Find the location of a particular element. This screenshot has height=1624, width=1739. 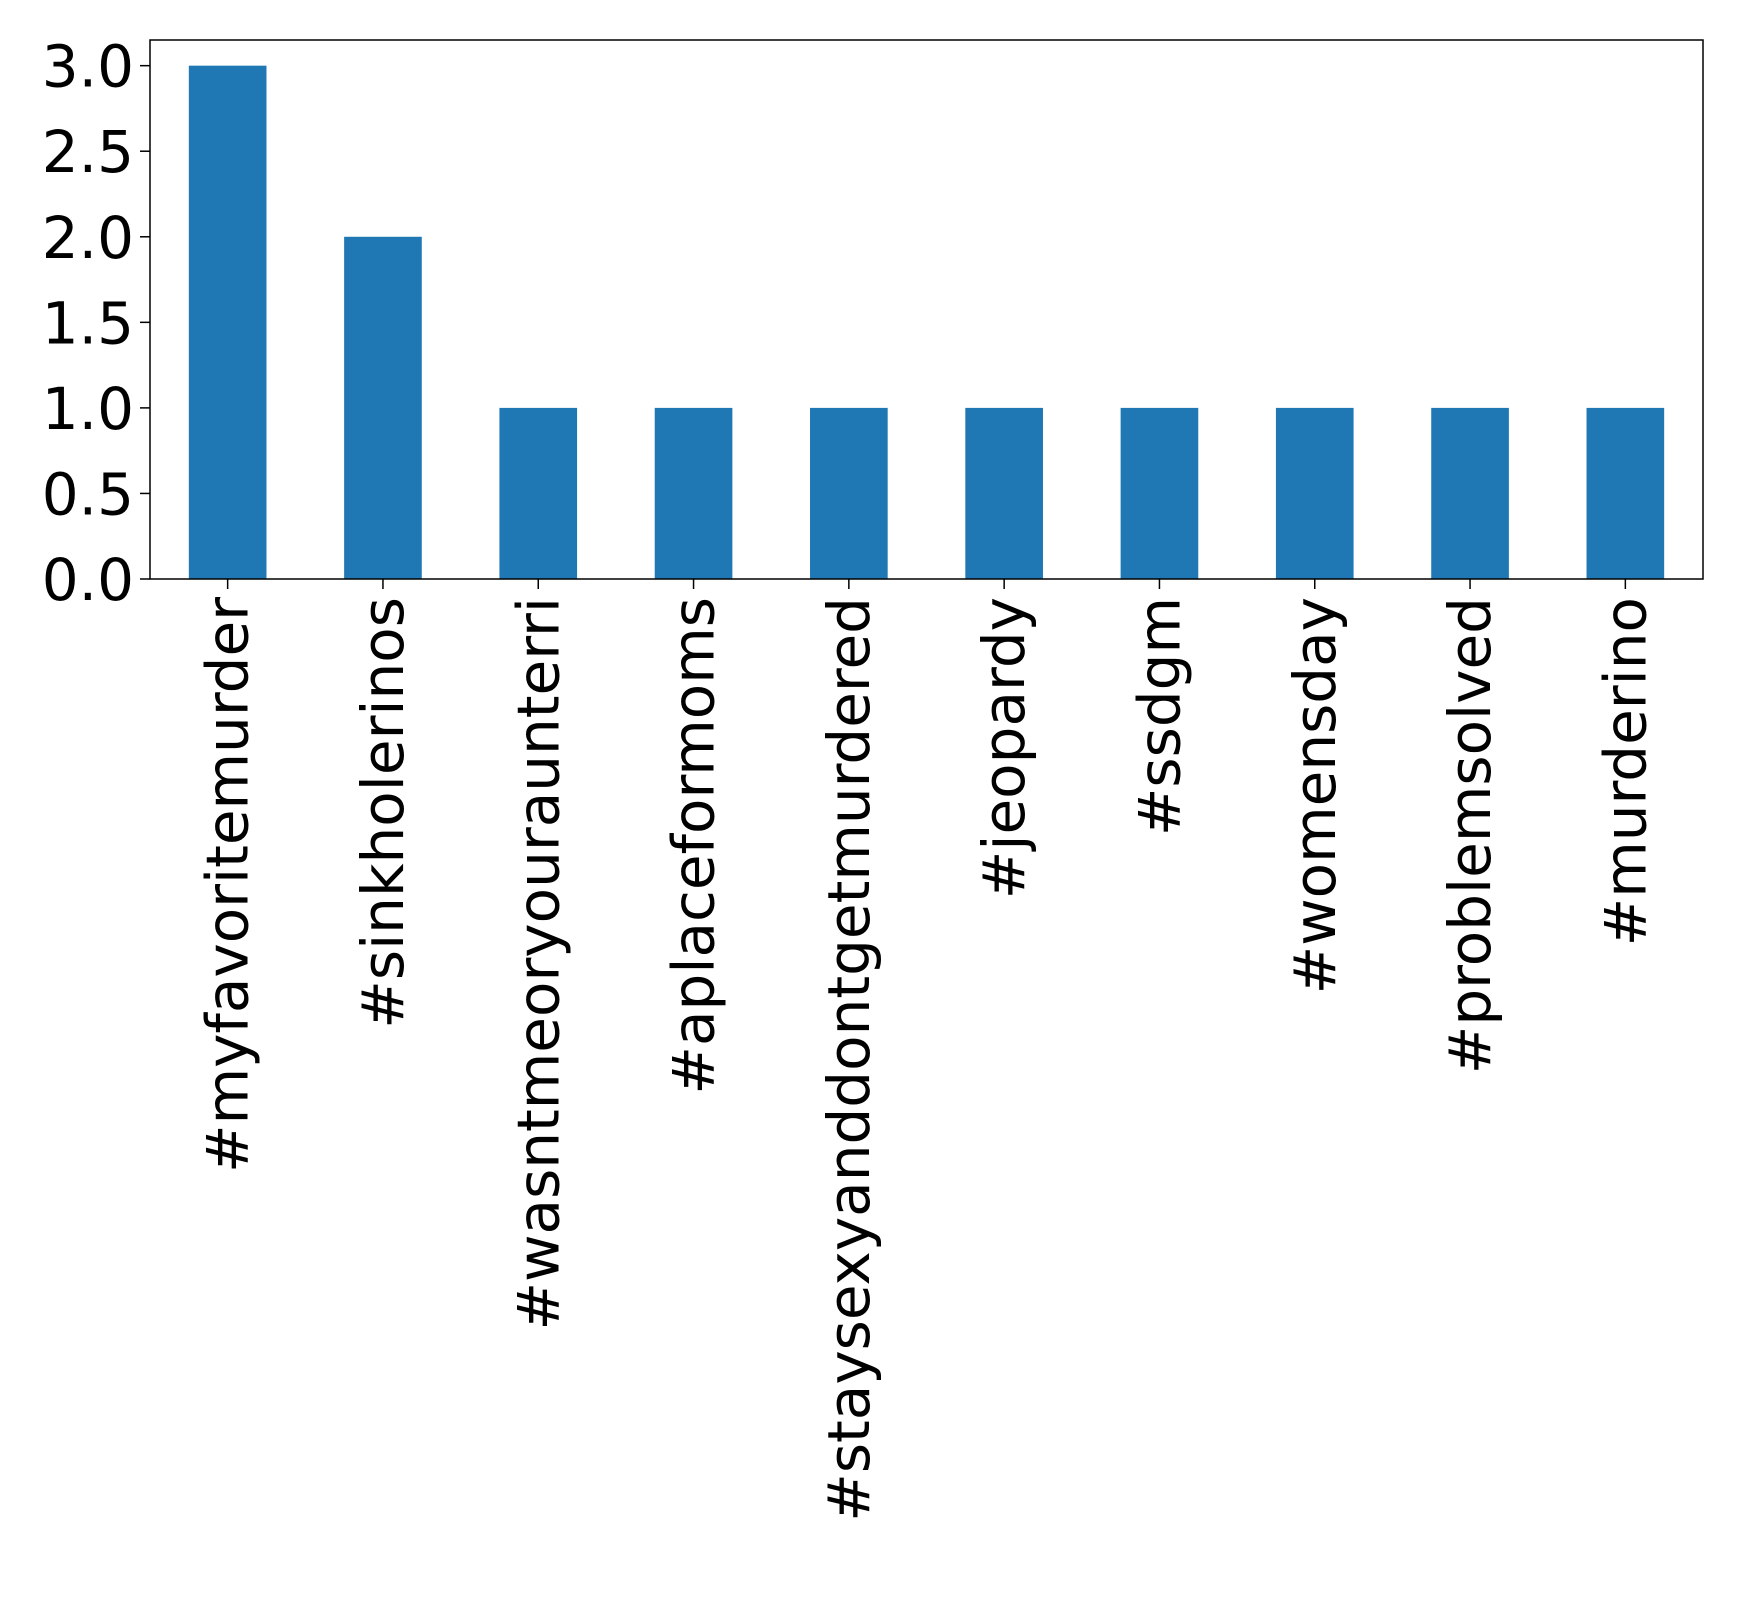

bar-myfavoritemurder is located at coordinates (227, 322).